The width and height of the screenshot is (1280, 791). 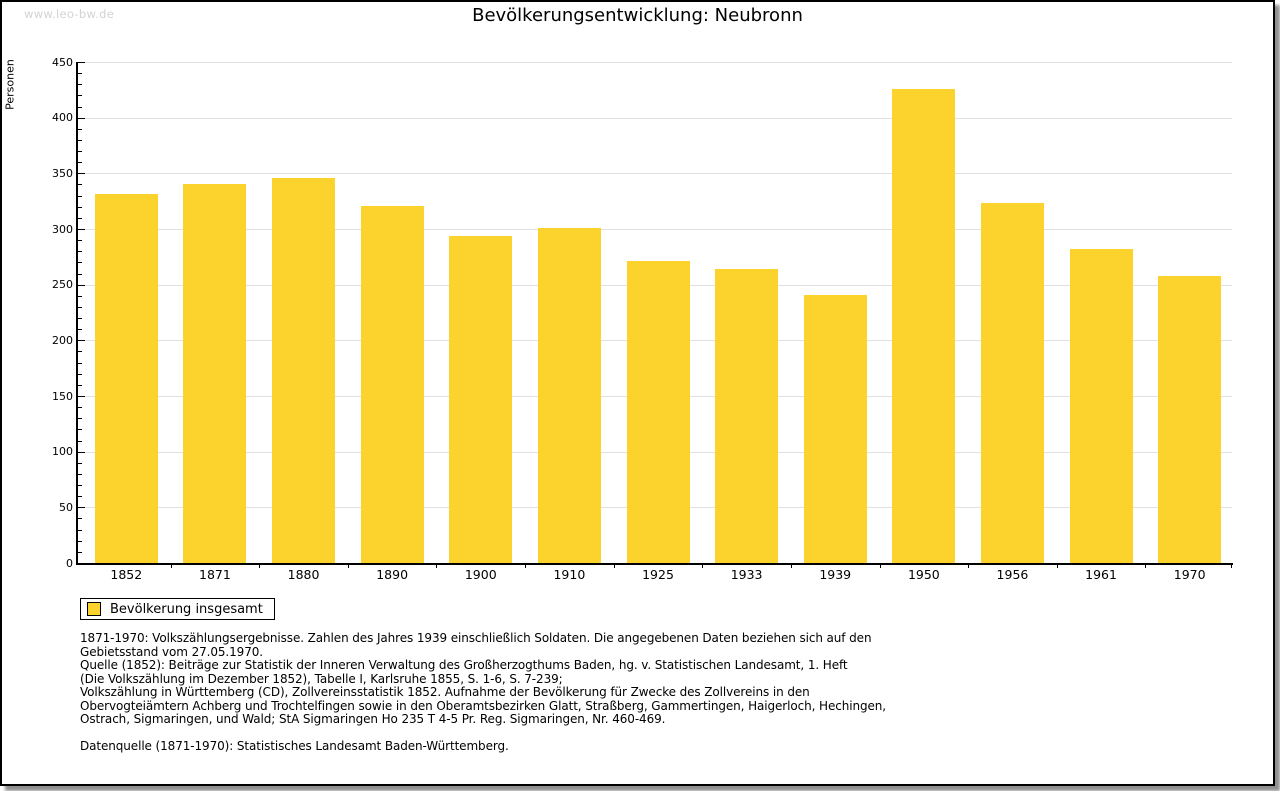 What do you see at coordinates (1101, 406) in the screenshot?
I see `bar-1961` at bounding box center [1101, 406].